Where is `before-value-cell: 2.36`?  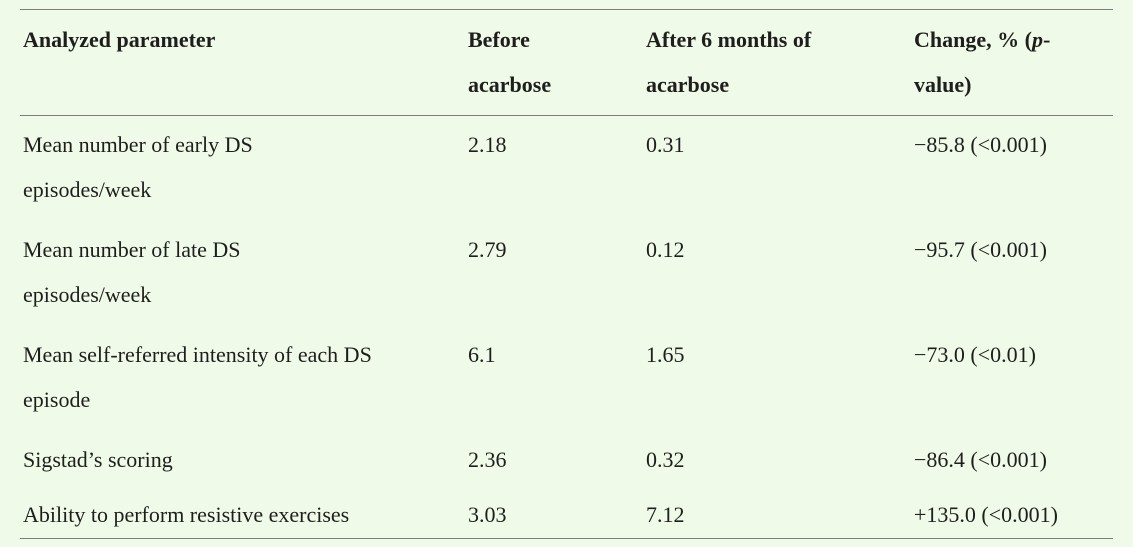 before-value-cell: 2.36 is located at coordinates (487, 459).